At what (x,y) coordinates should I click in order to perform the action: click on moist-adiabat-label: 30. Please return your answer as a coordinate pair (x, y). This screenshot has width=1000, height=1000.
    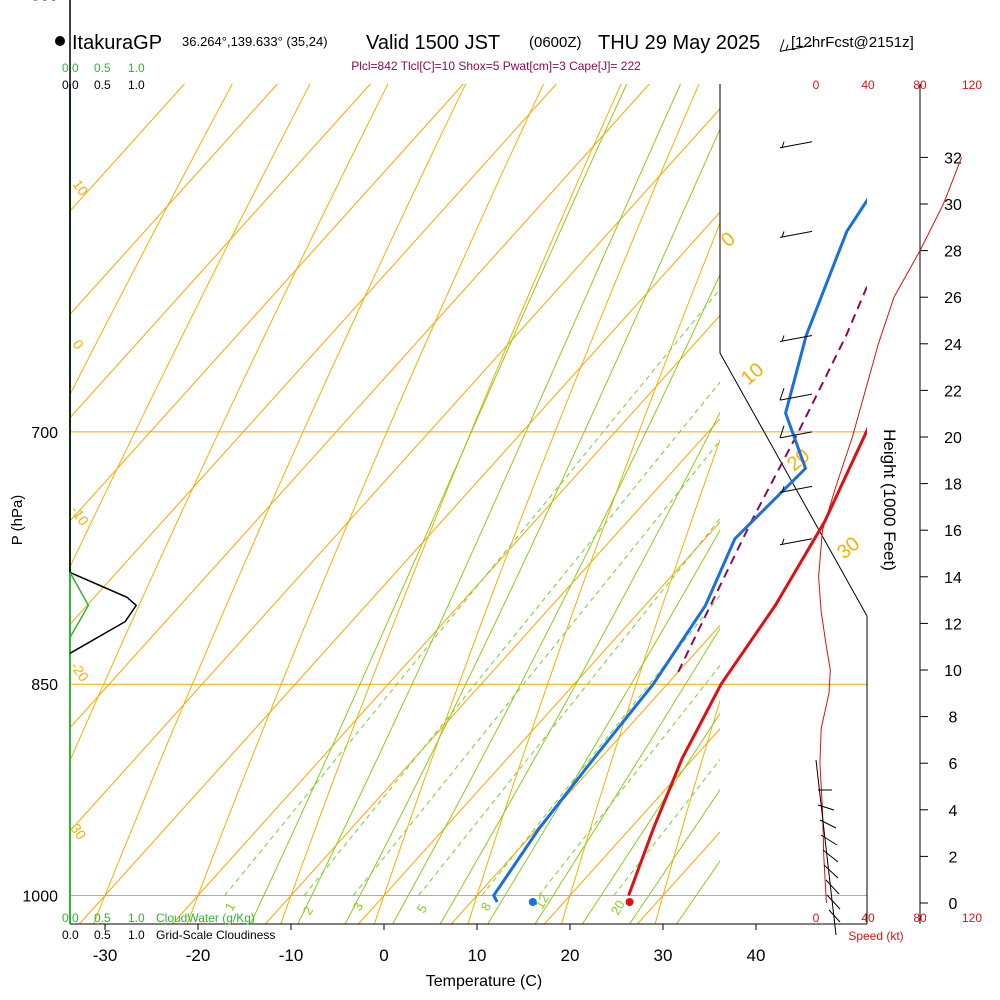
    Looking at the image, I should click on (848, 548).